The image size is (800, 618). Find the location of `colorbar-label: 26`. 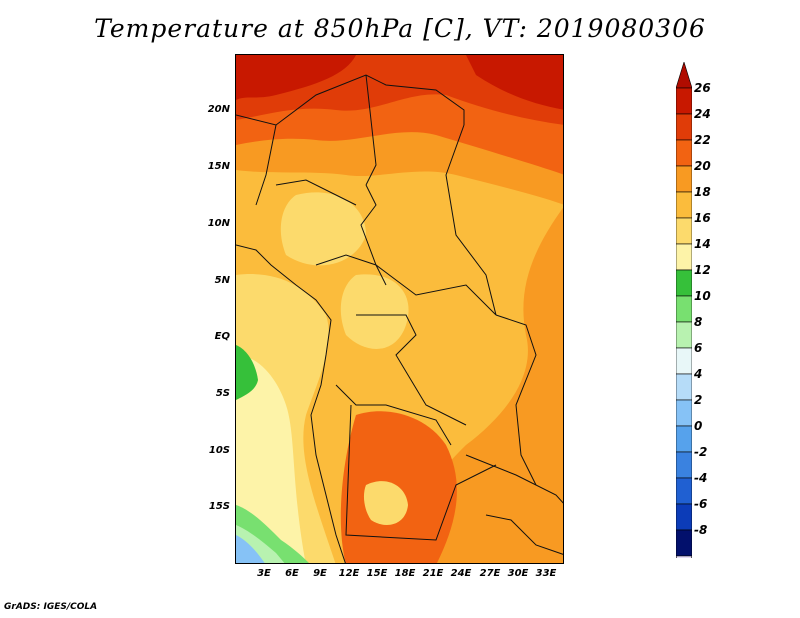

colorbar-label: 26 is located at coordinates (702, 88).